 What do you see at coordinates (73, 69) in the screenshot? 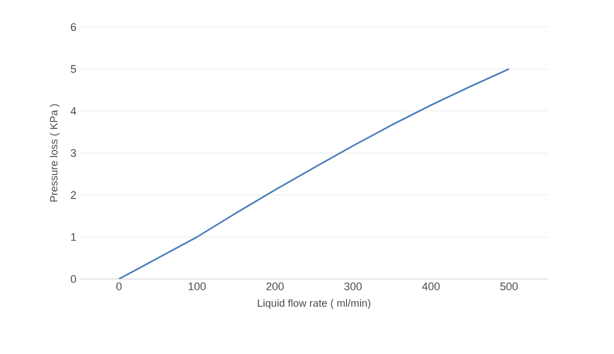
I see `y-tick-label: 5` at bounding box center [73, 69].